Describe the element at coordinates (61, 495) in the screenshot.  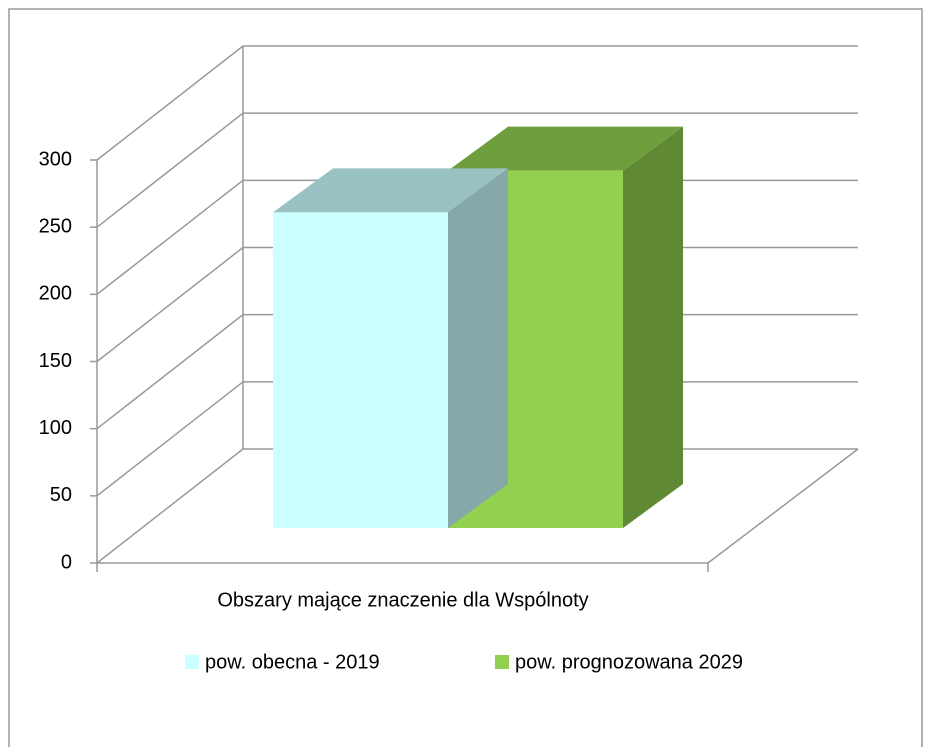
I see `y-tick-label: 50` at that location.